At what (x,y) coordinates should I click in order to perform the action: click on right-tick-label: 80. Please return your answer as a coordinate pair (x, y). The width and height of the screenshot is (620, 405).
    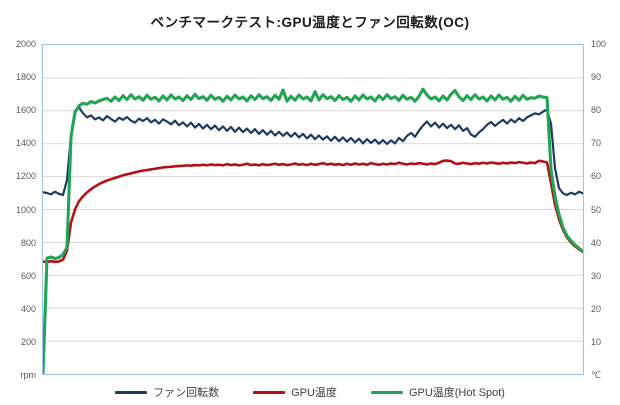
    Looking at the image, I should click on (596, 110).